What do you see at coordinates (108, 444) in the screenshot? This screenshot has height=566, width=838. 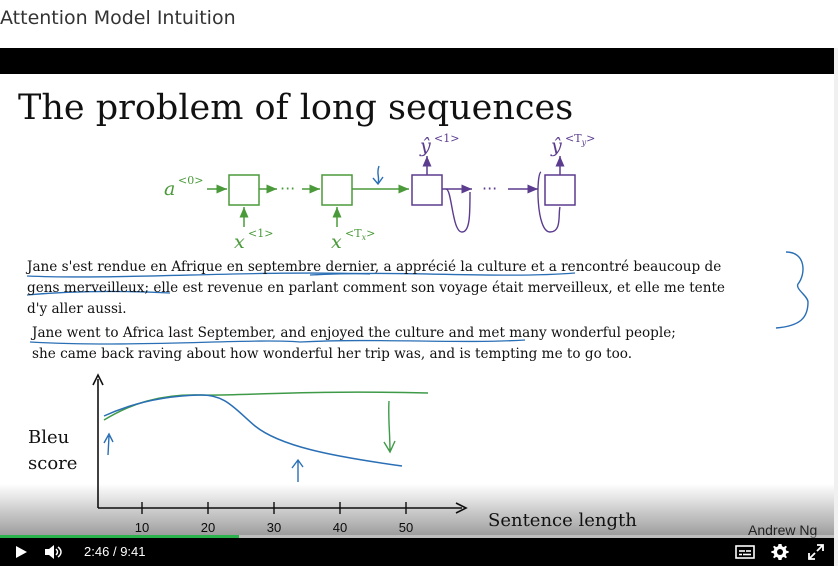 I see `blue-up-arrow-left` at bounding box center [108, 444].